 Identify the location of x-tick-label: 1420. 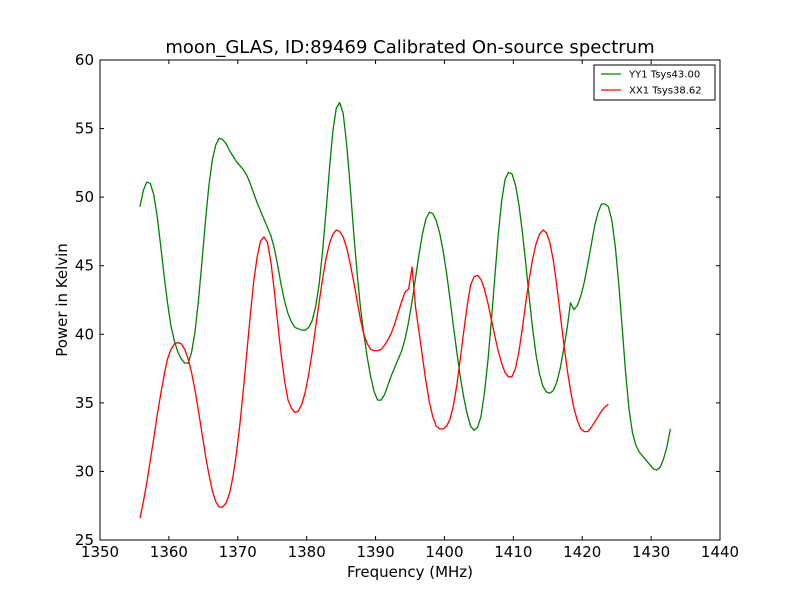
(582, 552).